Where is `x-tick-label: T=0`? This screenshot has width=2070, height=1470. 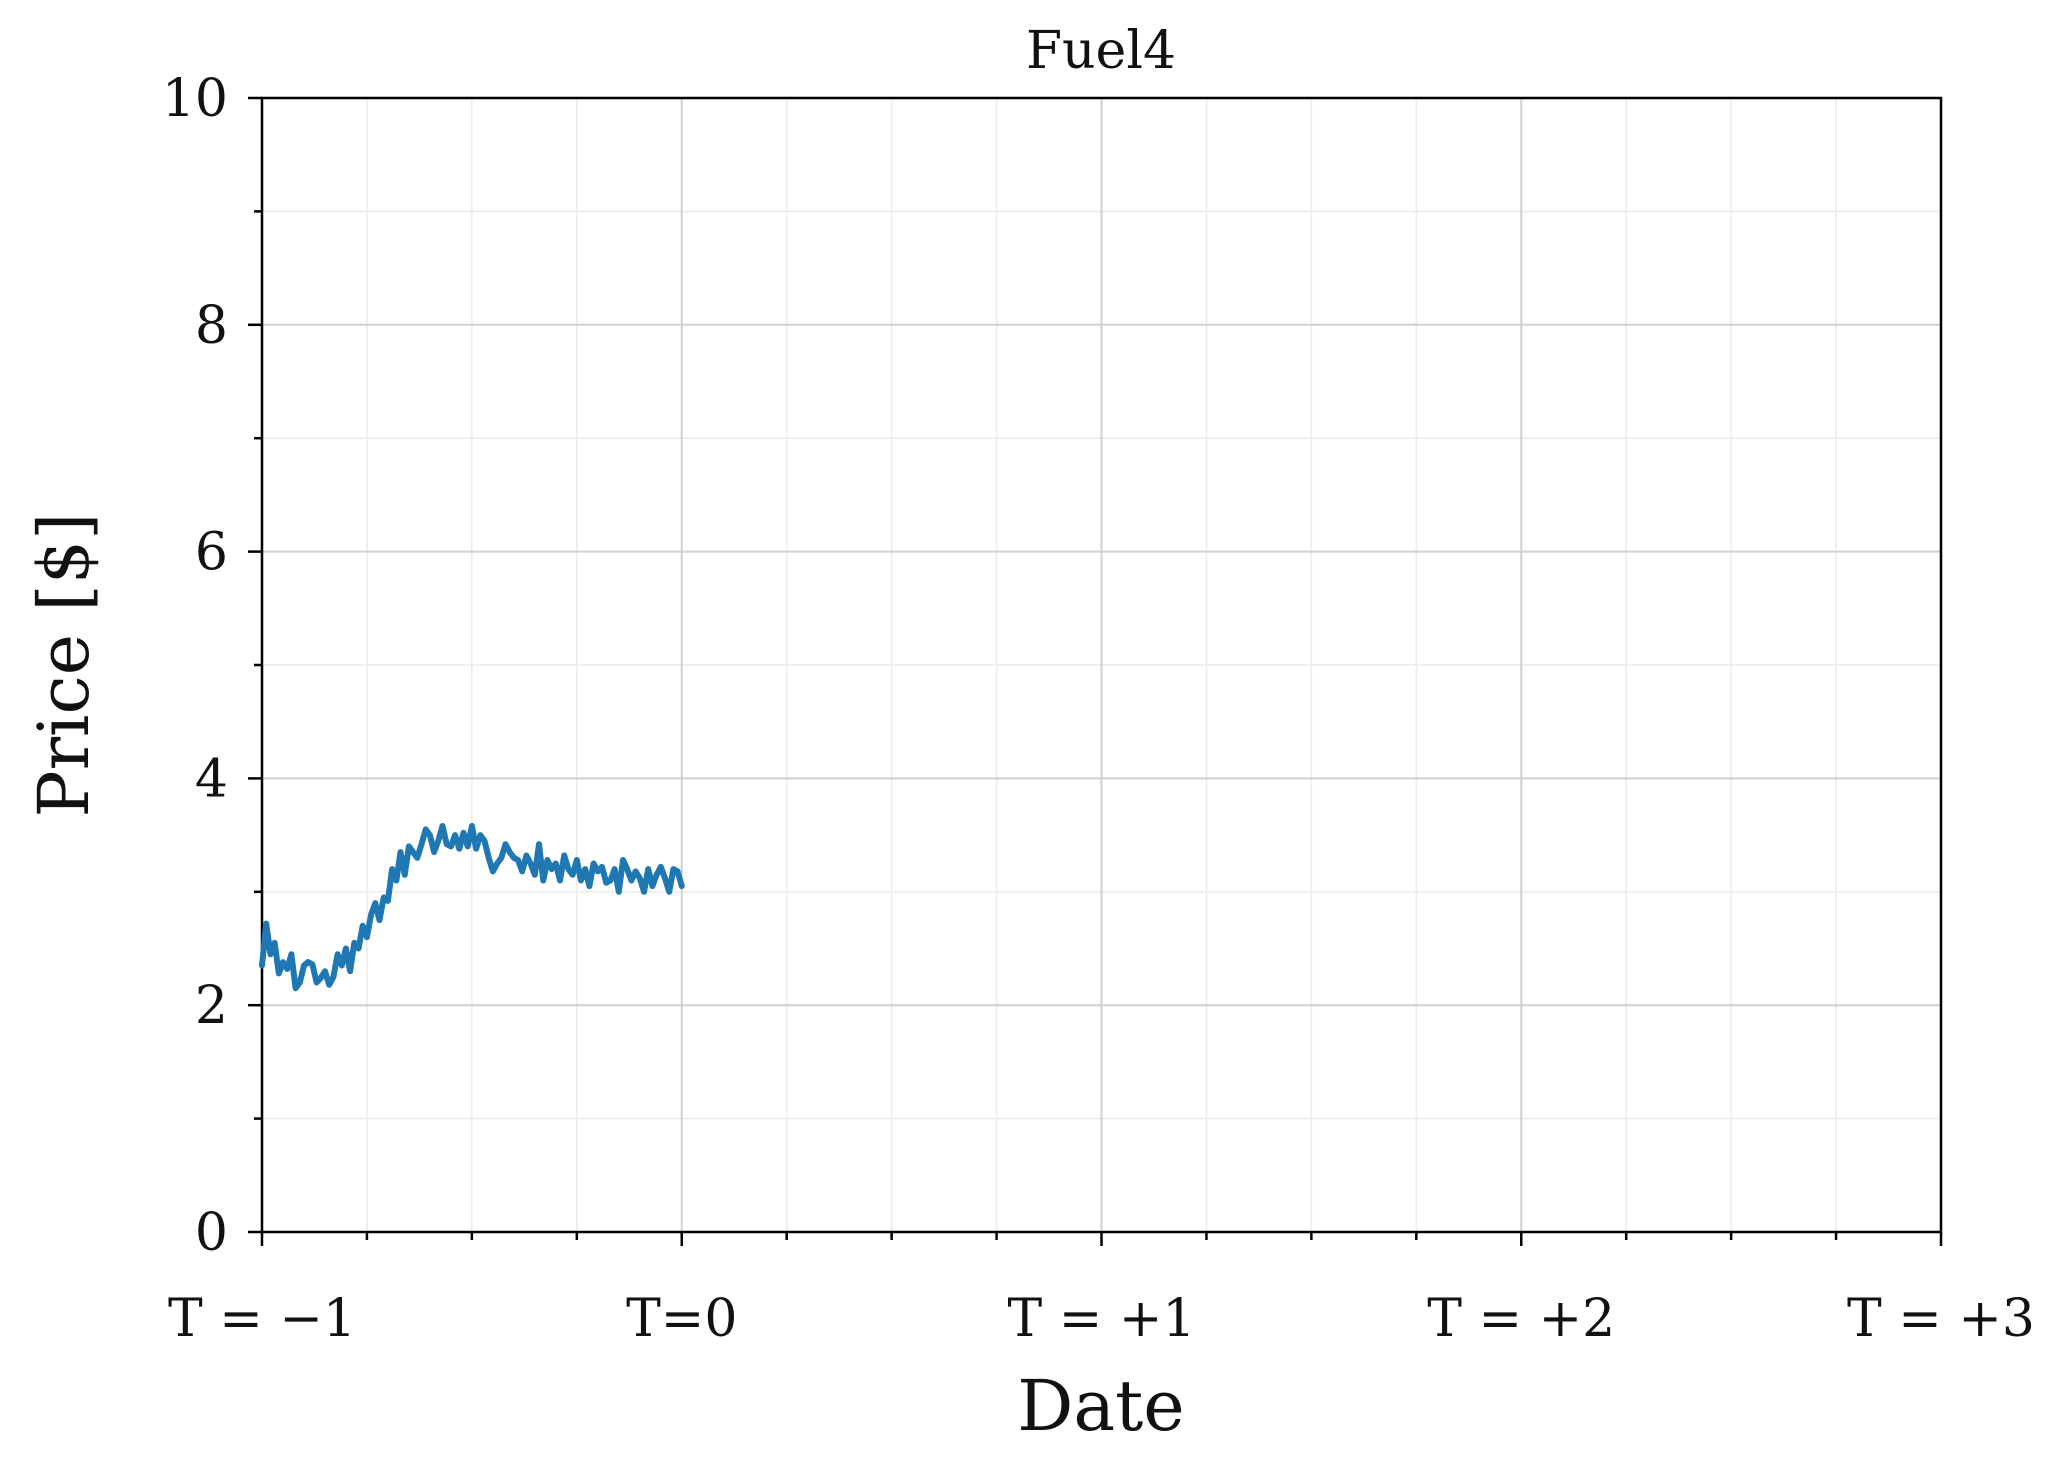 x-tick-label: T=0 is located at coordinates (681, 1319).